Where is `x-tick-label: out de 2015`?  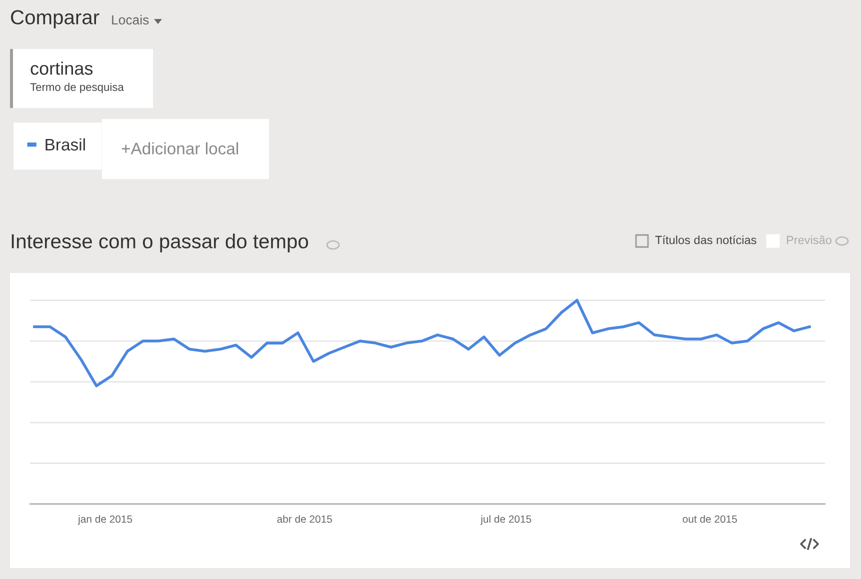 x-tick-label: out de 2015 is located at coordinates (709, 519).